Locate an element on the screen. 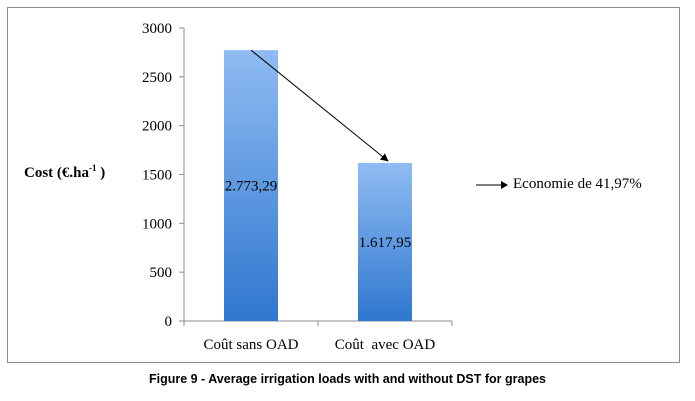 The height and width of the screenshot is (401, 695). y-axis-label: Cost (€.ha-1 ) is located at coordinates (65, 172).